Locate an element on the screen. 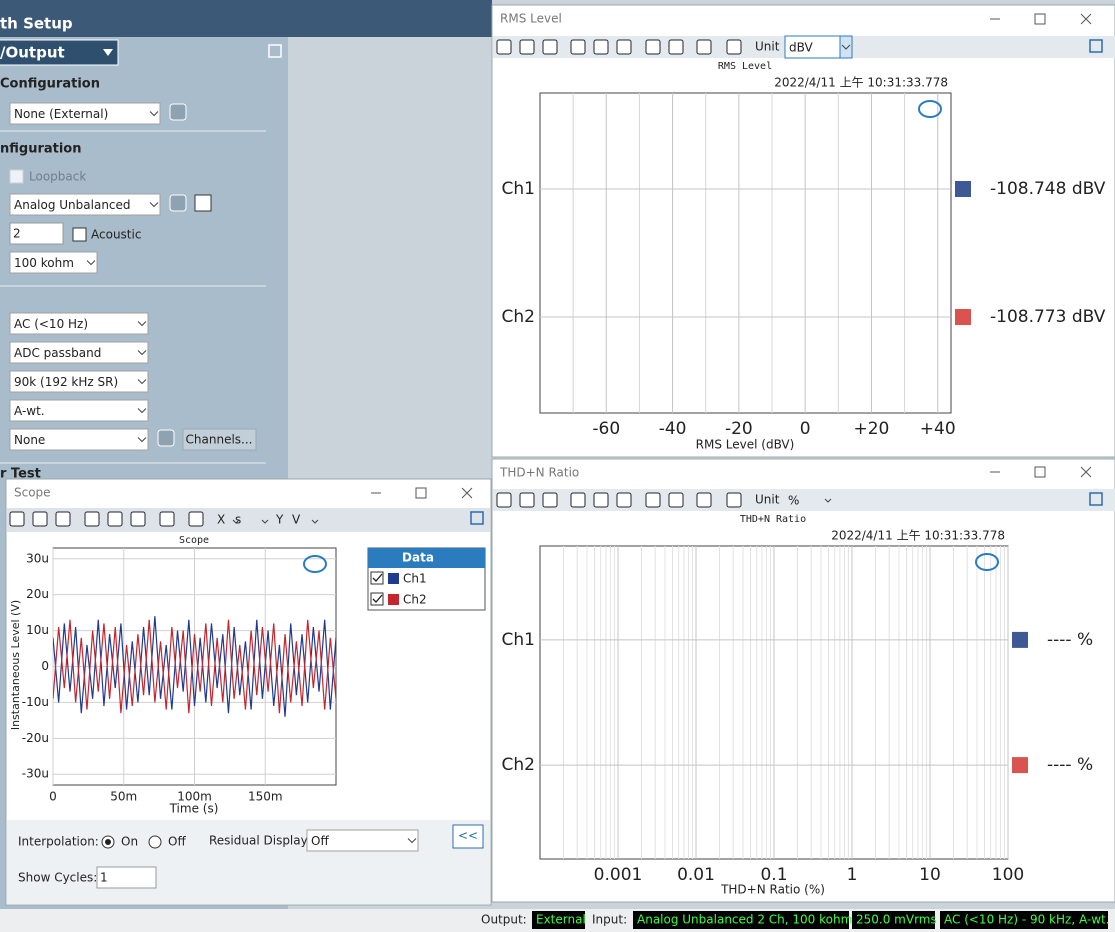  dropdown-text: None is located at coordinates (29, 440).